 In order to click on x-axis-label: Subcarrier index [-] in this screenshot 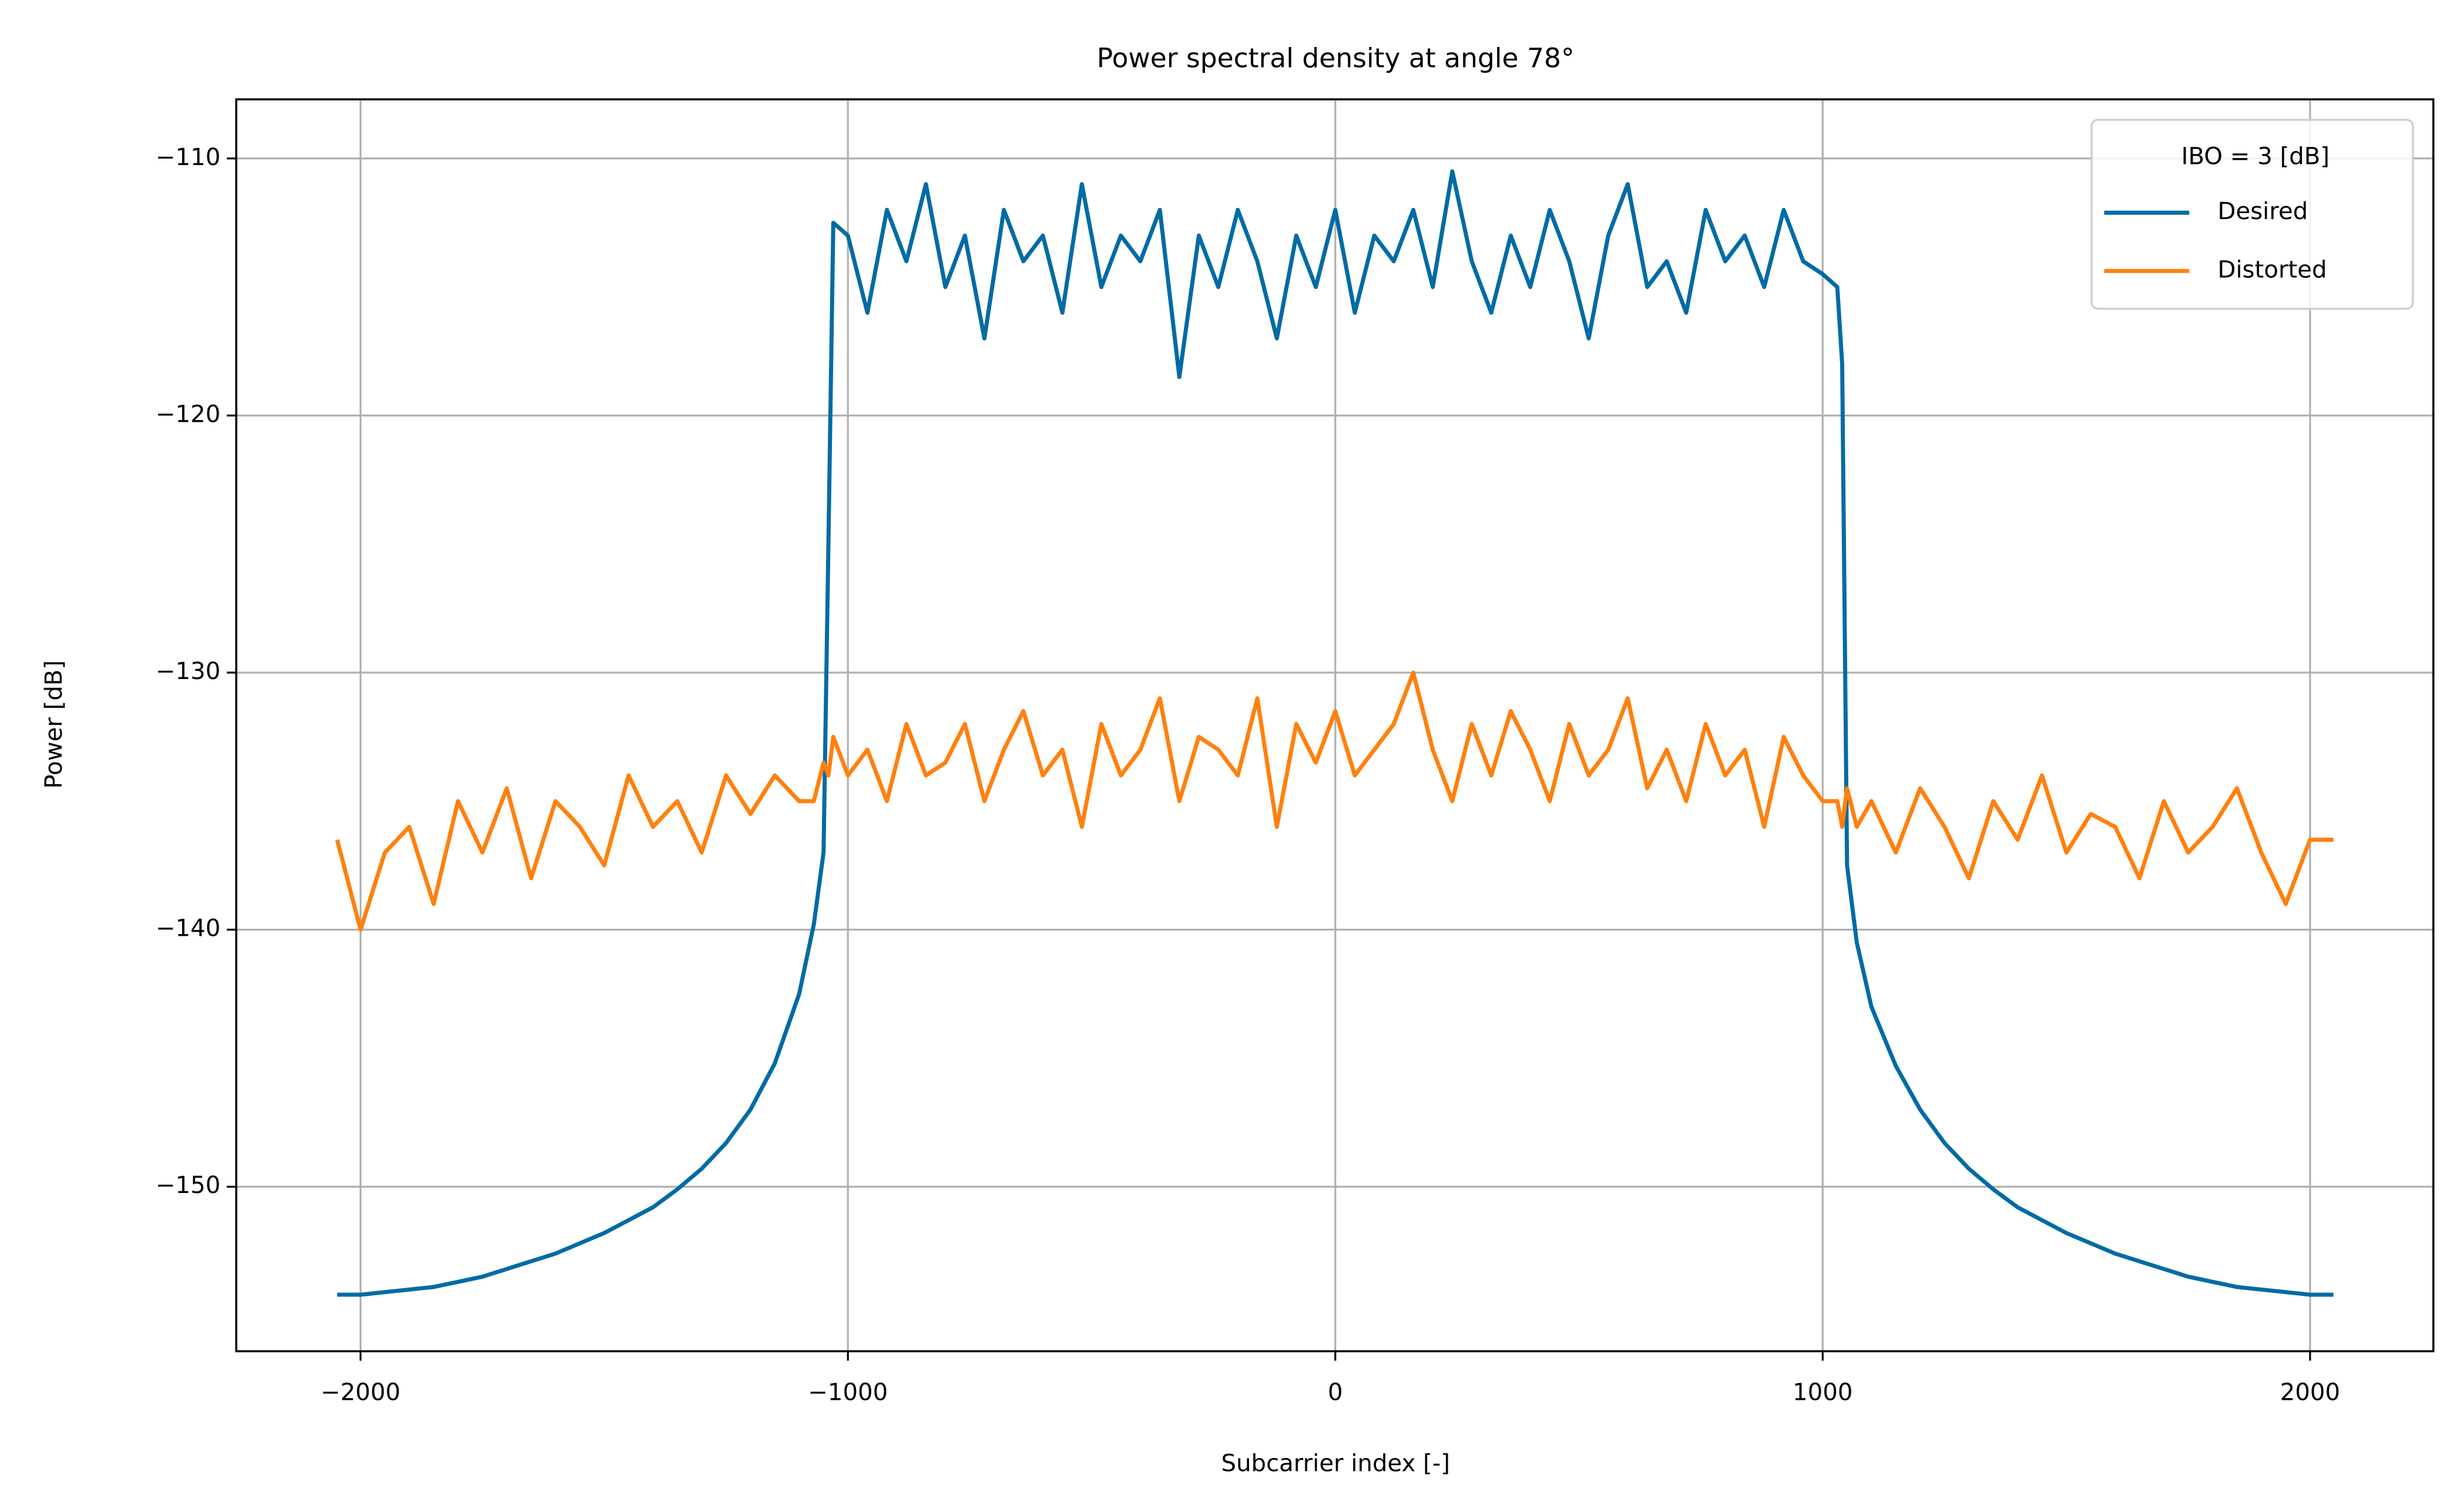, I will do `click(1335, 1463)`.